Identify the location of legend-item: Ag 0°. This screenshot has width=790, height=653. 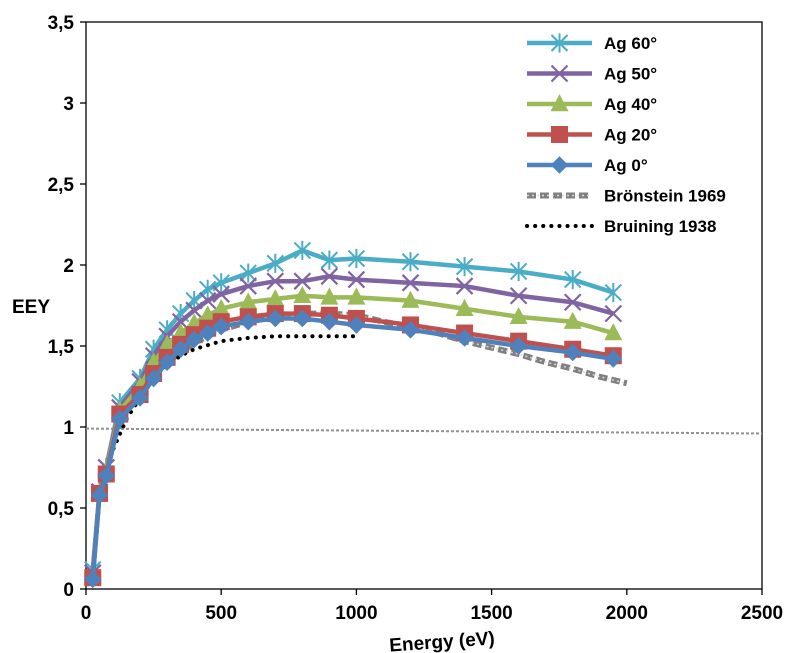
(587, 165).